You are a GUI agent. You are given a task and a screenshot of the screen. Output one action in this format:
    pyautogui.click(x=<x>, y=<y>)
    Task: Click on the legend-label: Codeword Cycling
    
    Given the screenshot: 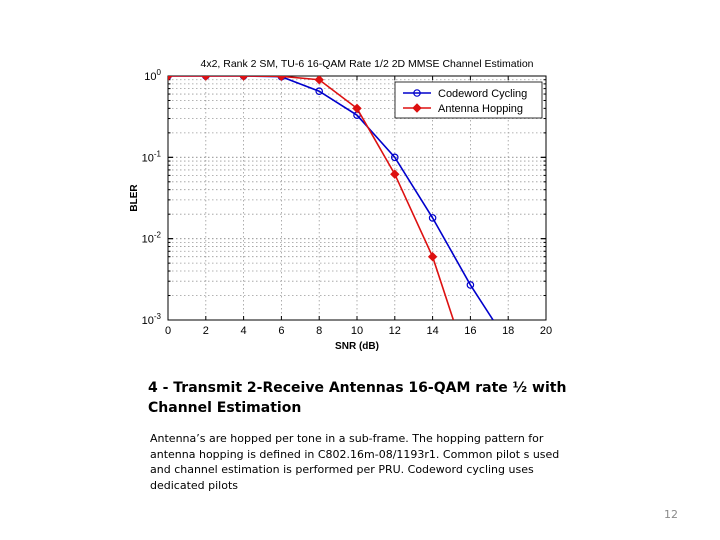 What is the action you would take?
    pyautogui.click(x=482, y=94)
    